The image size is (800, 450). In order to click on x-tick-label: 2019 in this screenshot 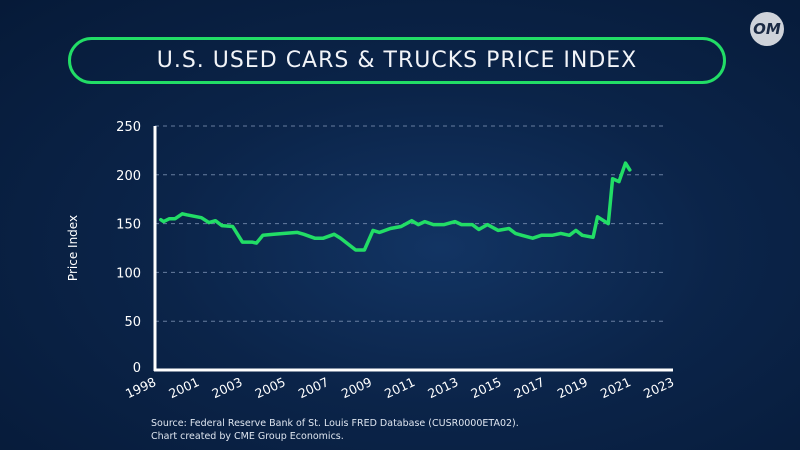, I will do `click(572, 387)`.